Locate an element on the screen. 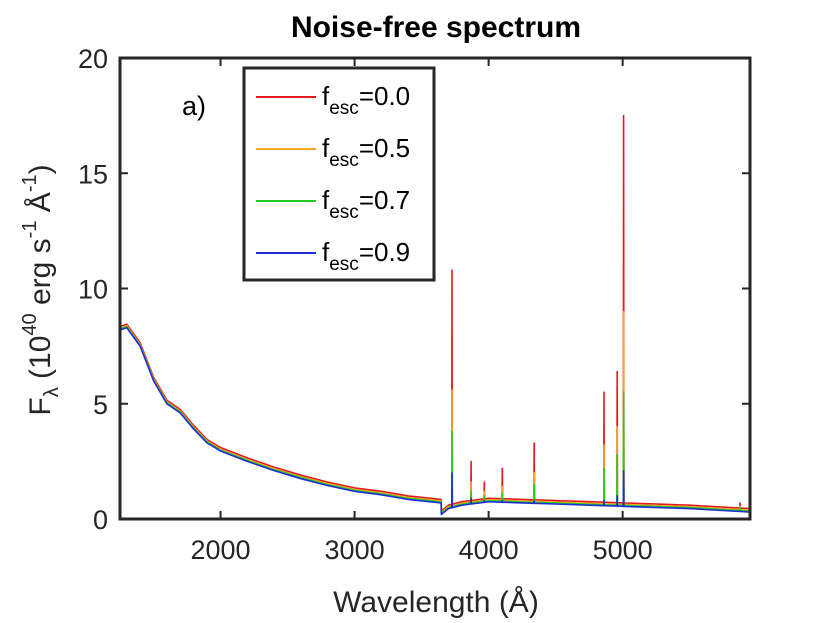 Image resolution: width=830 pixels, height=623 pixels. x-tick-label: 5000 is located at coordinates (623, 550).